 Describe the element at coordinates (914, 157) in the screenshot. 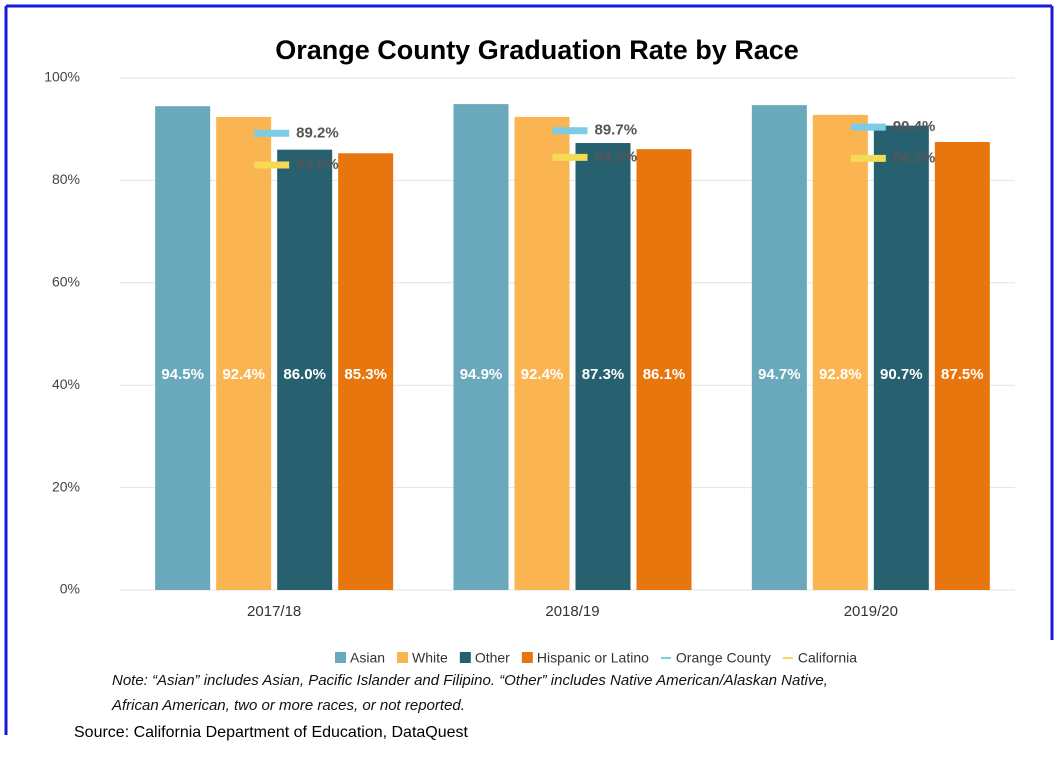

I see `line-value-label: 84.3%` at that location.